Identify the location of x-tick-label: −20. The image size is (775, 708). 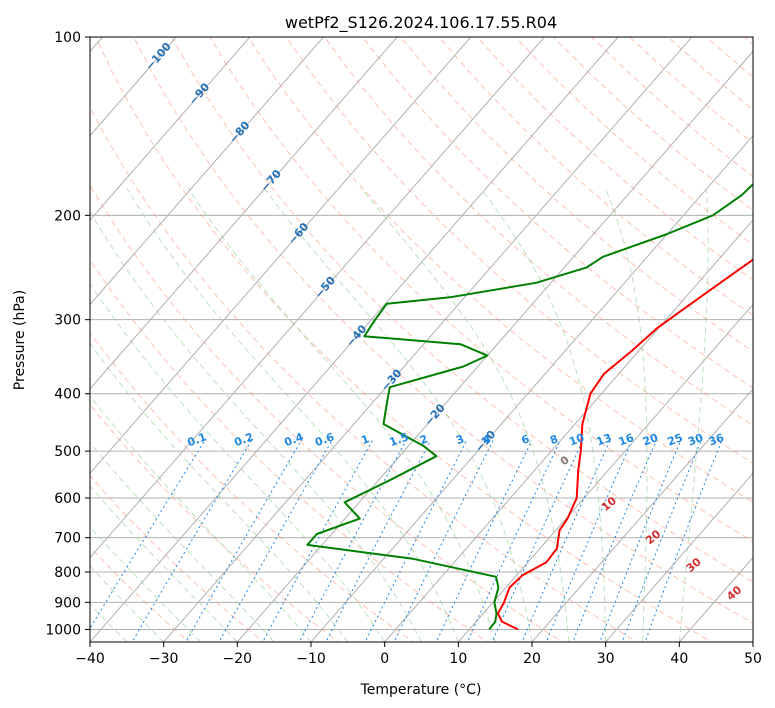
(238, 659).